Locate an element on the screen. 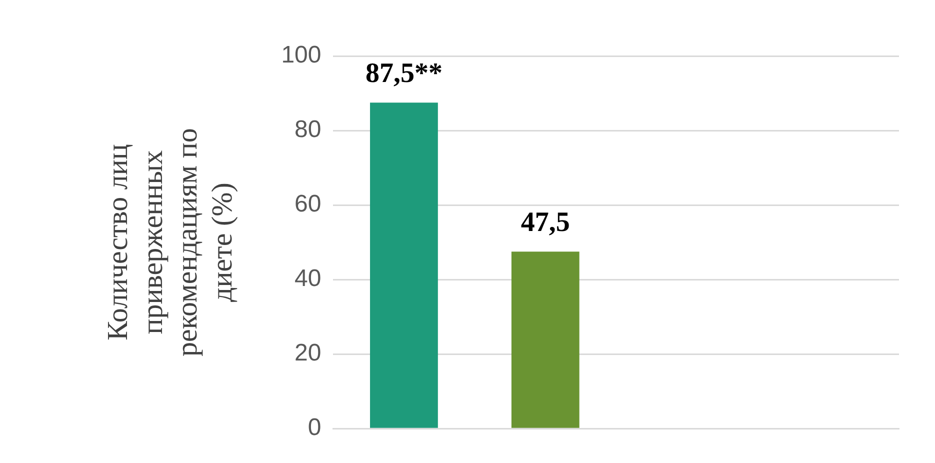  y-tick-label: 60 is located at coordinates (308, 204).